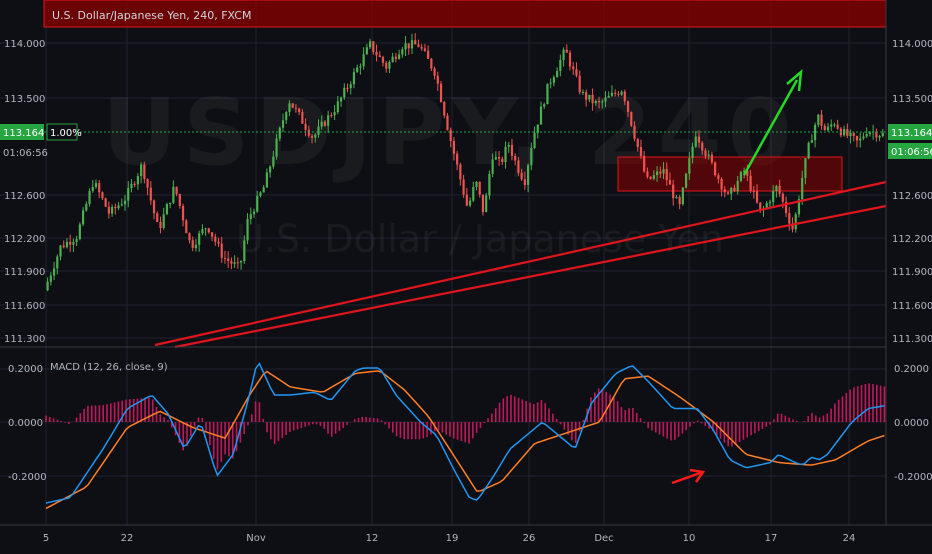 Image resolution: width=932 pixels, height=554 pixels. What do you see at coordinates (452, 538) in the screenshot?
I see `time-tick-label: 19` at bounding box center [452, 538].